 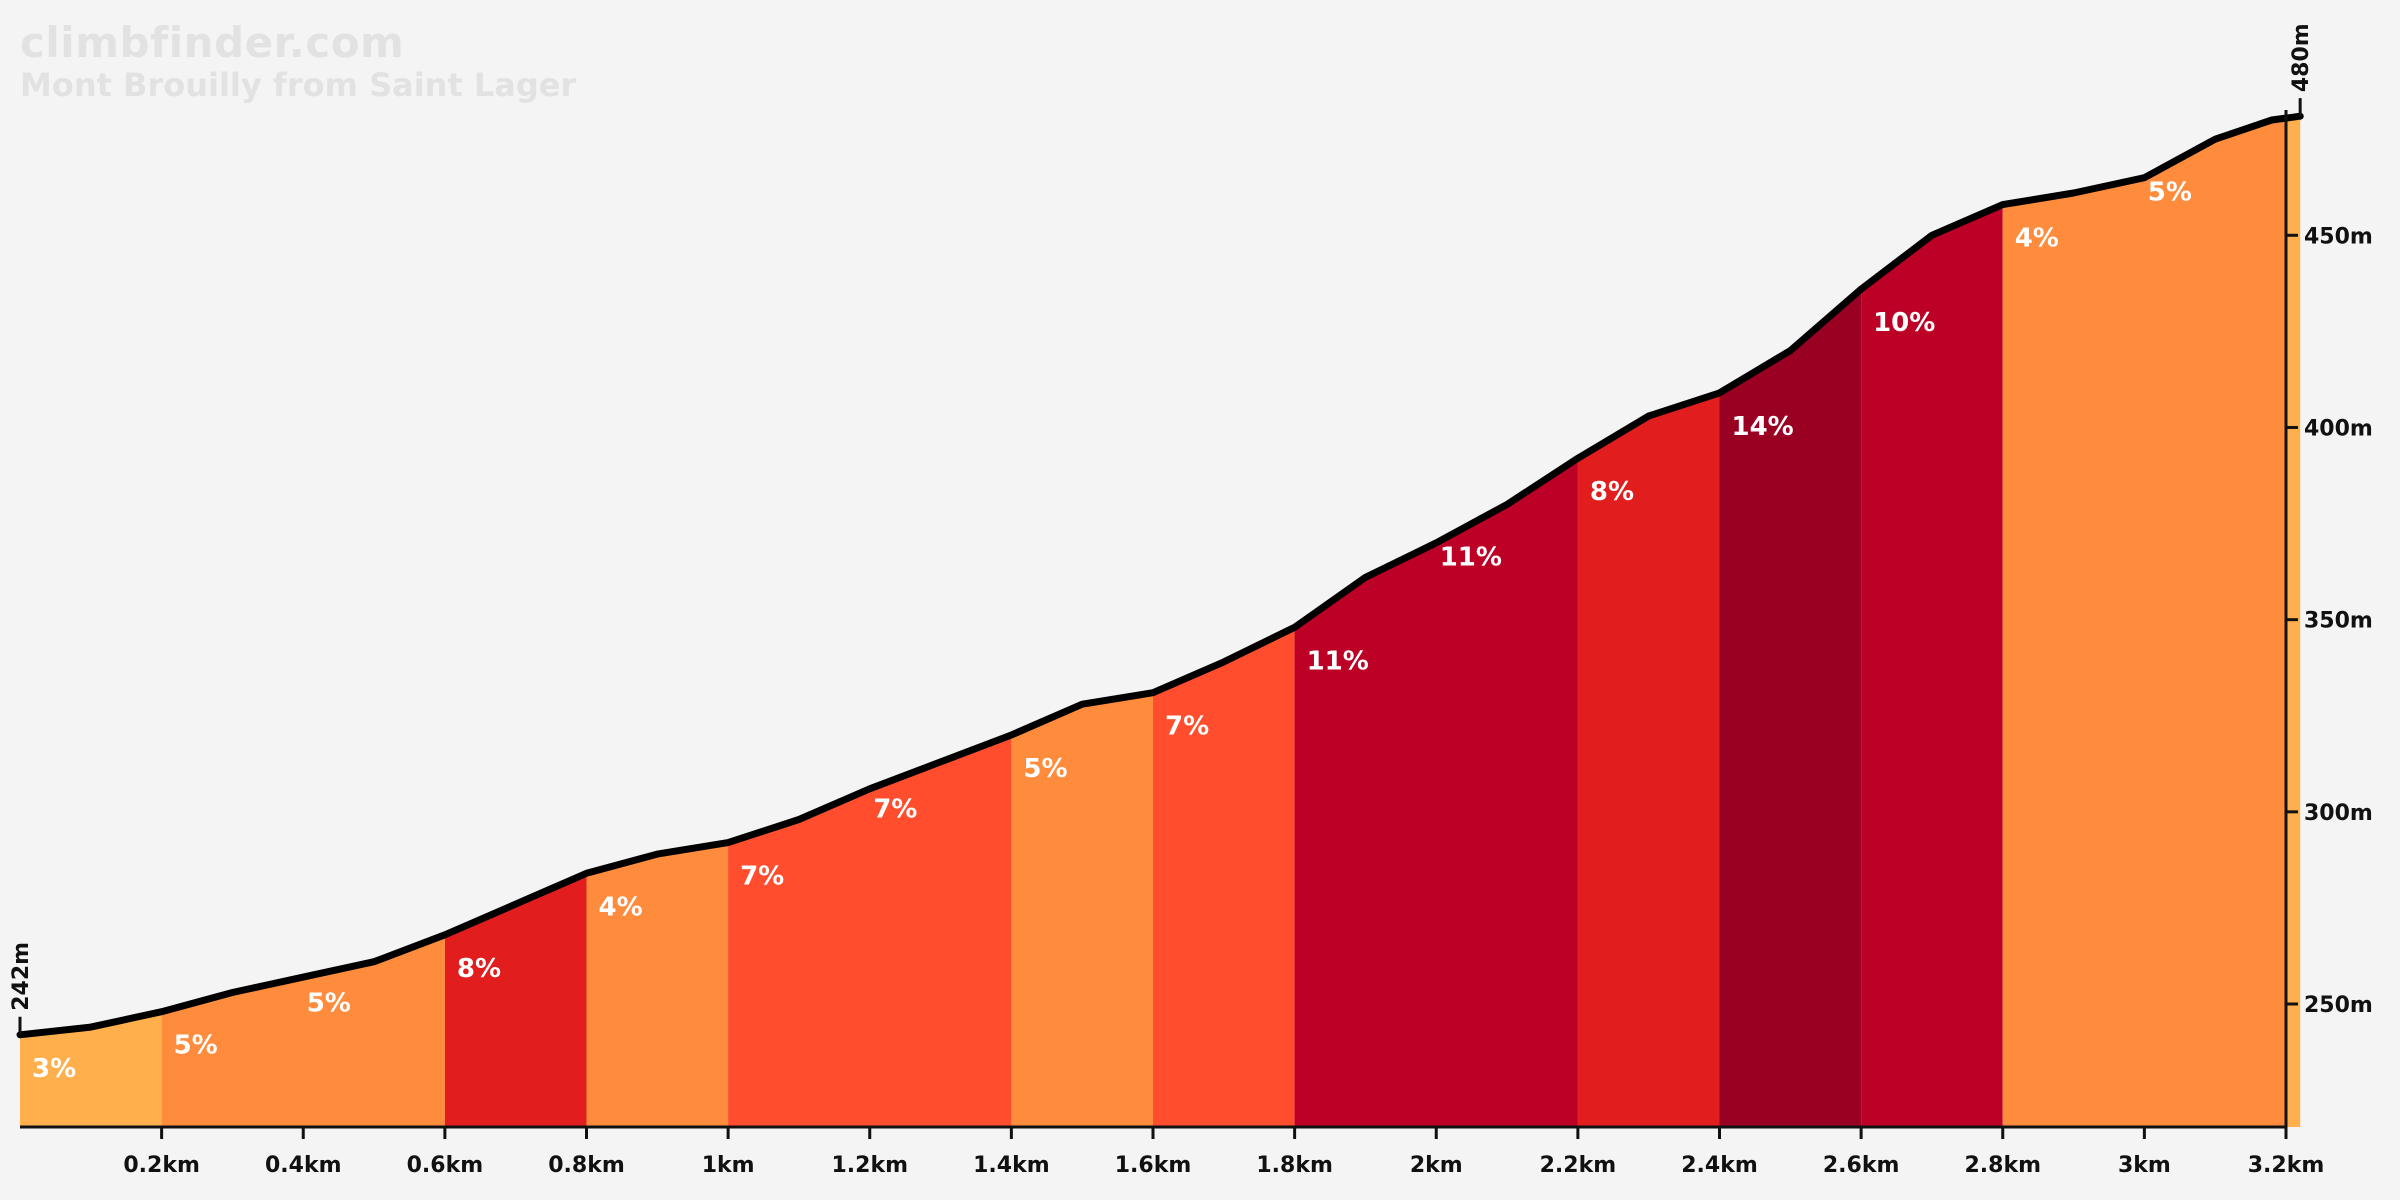 What do you see at coordinates (1578, 1165) in the screenshot?
I see `x-tick-label-10: 2.2km` at bounding box center [1578, 1165].